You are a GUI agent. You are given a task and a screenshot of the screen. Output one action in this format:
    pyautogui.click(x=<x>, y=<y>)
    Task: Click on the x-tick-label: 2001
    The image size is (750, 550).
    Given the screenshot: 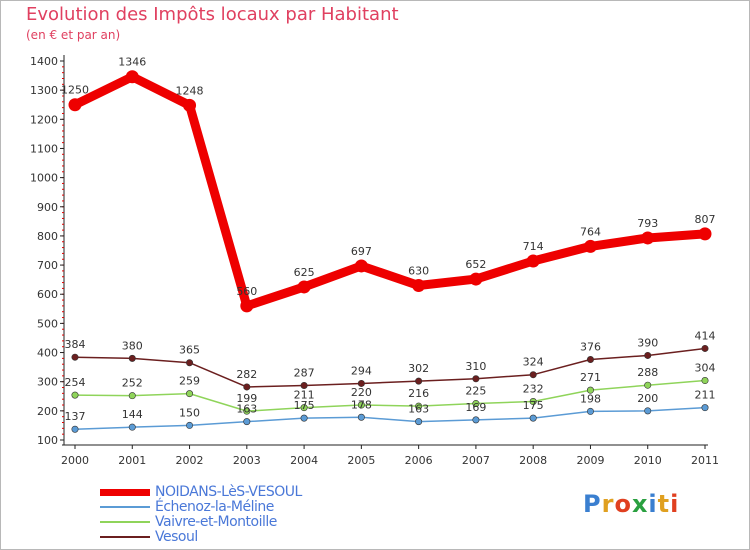 What is the action you would take?
    pyautogui.click(x=132, y=460)
    